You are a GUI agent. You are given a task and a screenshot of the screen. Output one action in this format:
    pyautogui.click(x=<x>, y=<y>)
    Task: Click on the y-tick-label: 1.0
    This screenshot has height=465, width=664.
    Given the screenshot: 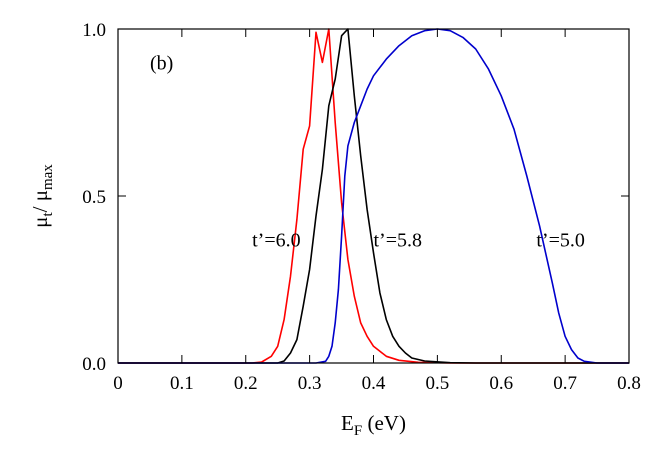 What is the action you would take?
    pyautogui.click(x=94, y=30)
    